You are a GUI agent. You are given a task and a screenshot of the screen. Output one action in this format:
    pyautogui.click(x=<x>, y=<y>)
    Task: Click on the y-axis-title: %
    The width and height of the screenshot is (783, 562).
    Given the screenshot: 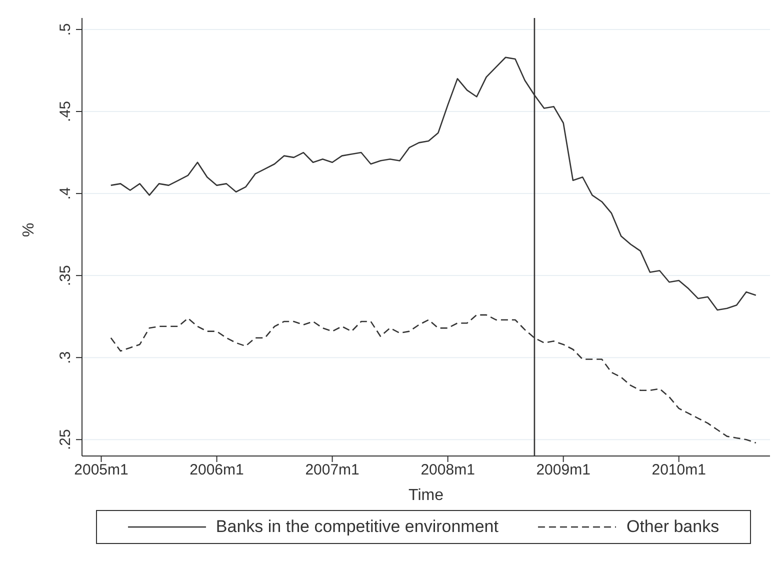 What is the action you would take?
    pyautogui.click(x=29, y=229)
    